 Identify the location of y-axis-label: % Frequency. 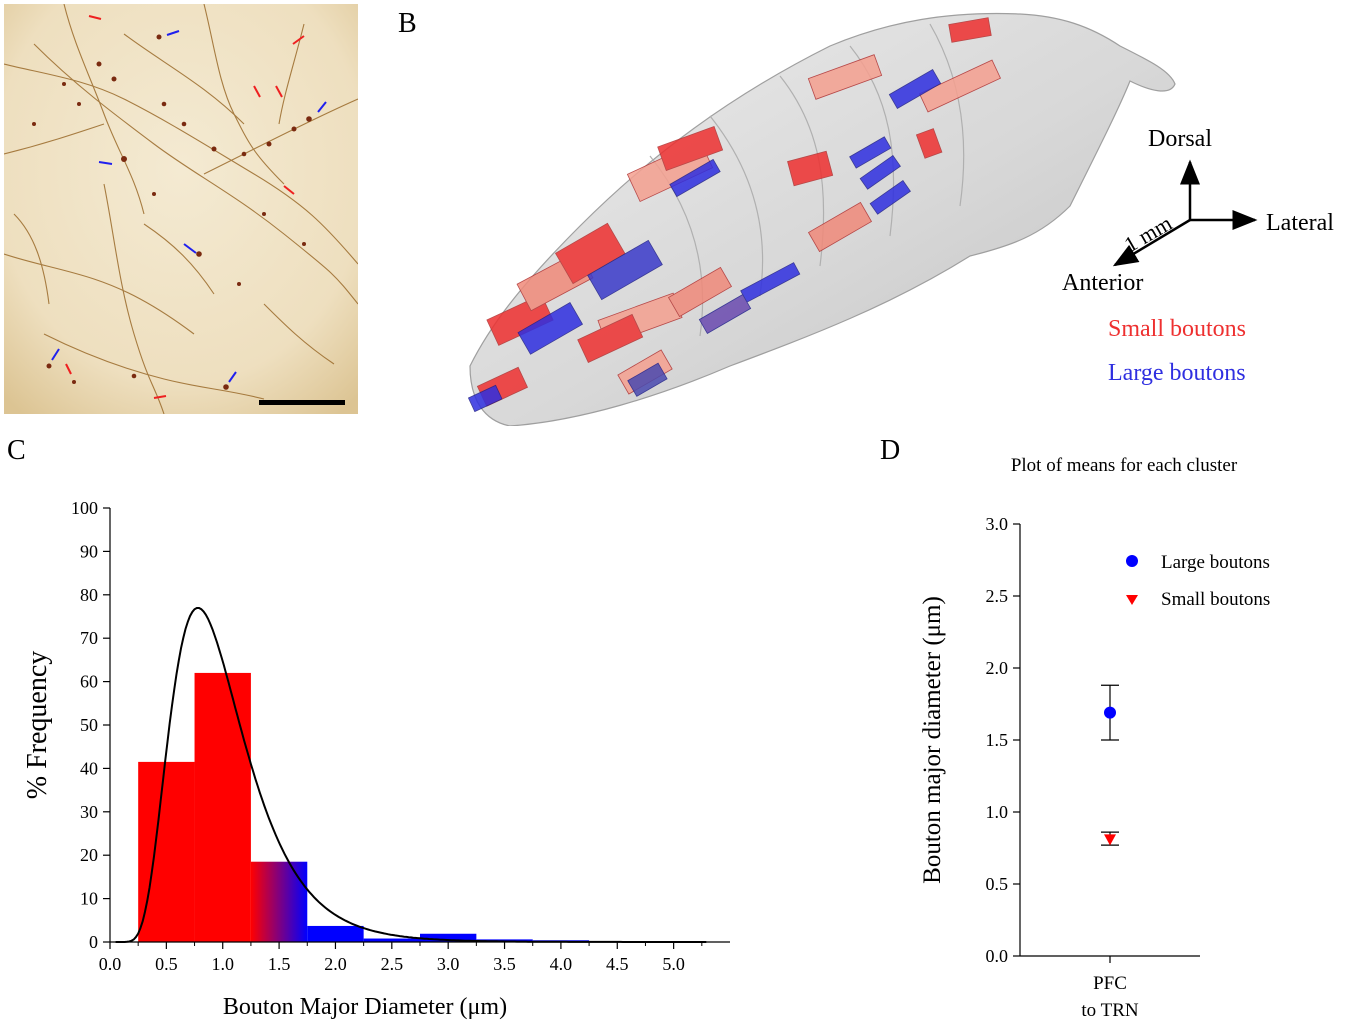
(37, 725).